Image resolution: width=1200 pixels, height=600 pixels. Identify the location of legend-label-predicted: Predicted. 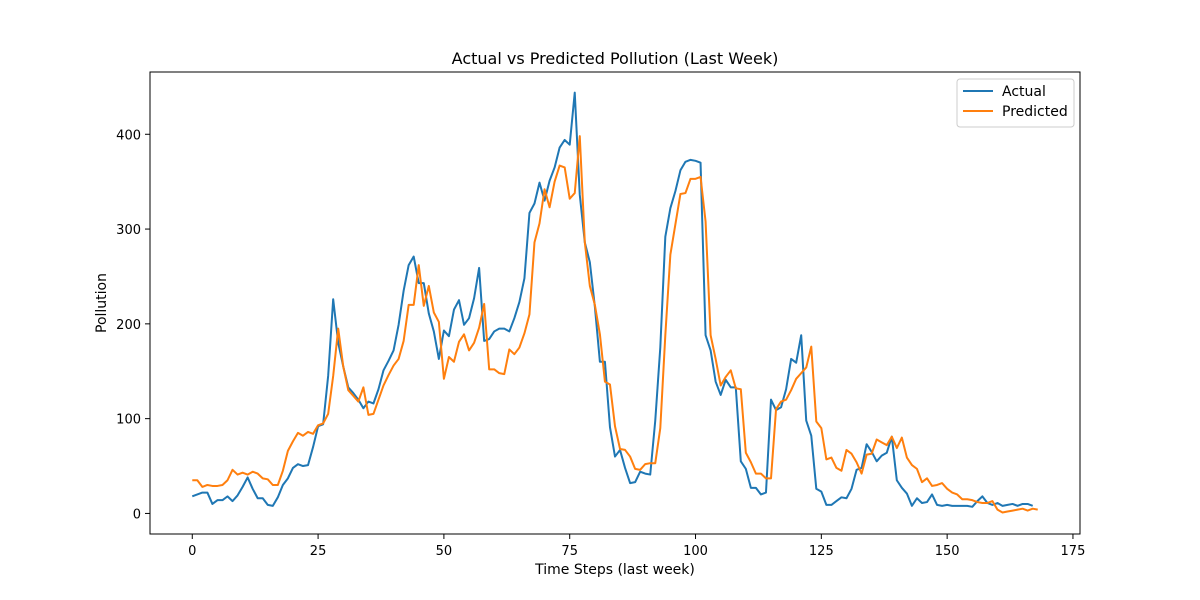
(1035, 112).